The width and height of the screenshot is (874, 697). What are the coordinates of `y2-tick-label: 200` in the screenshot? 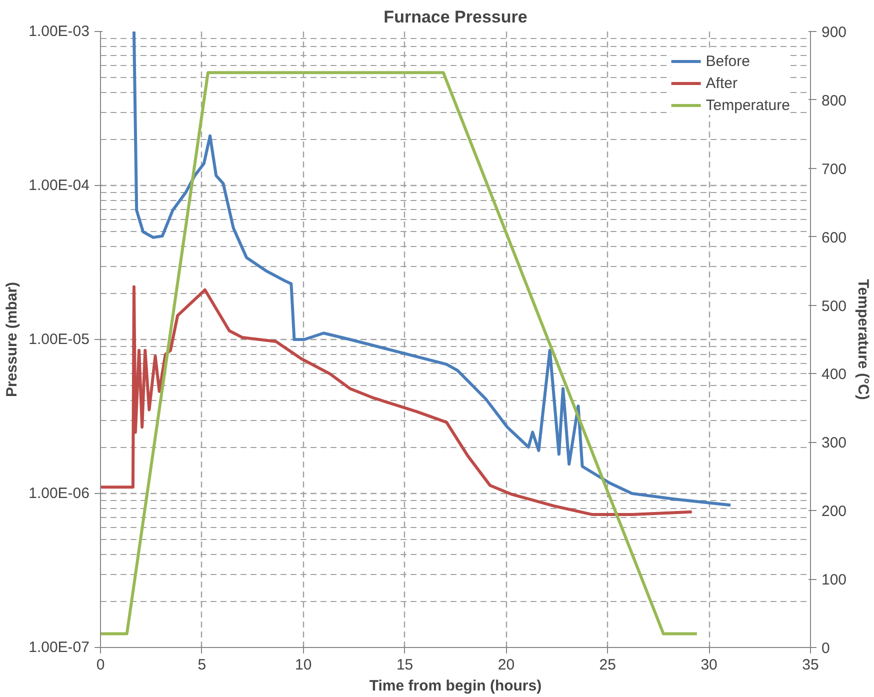 It's located at (834, 511).